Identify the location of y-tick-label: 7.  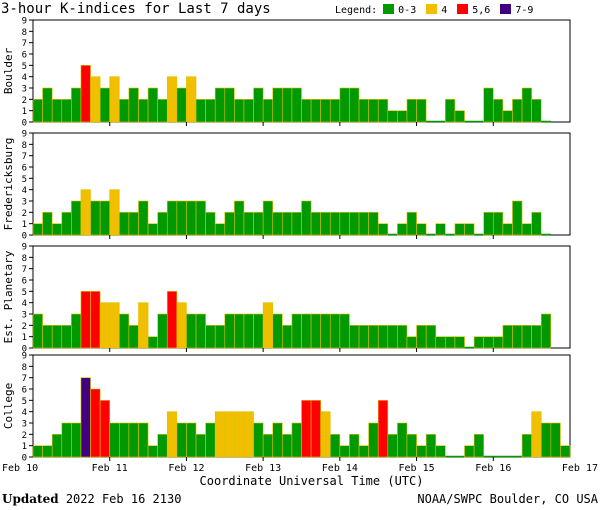
(24, 157).